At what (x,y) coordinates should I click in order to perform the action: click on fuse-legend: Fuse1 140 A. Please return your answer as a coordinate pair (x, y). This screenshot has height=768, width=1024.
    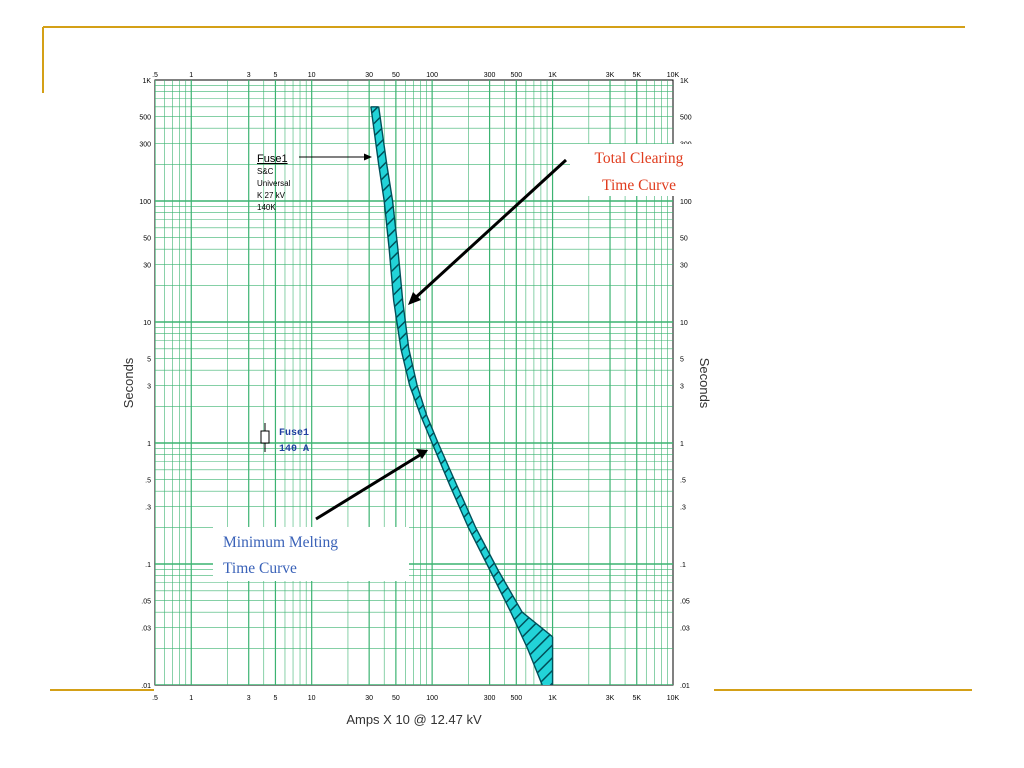
    Looking at the image, I should click on (284, 439).